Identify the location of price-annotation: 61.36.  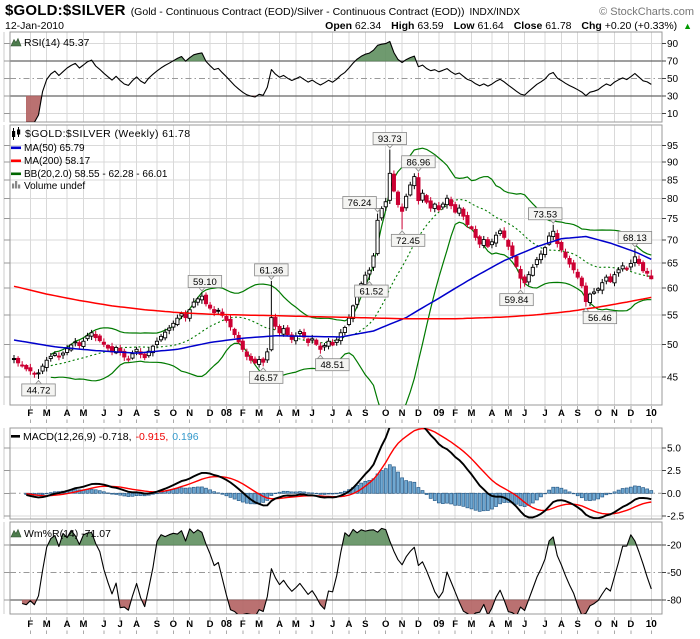
(271, 271).